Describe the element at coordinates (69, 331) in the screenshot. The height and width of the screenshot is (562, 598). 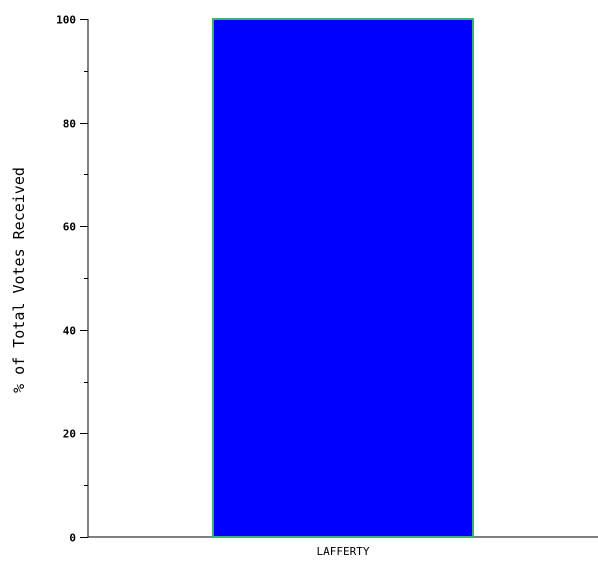
I see `y-tick-label: 40` at that location.